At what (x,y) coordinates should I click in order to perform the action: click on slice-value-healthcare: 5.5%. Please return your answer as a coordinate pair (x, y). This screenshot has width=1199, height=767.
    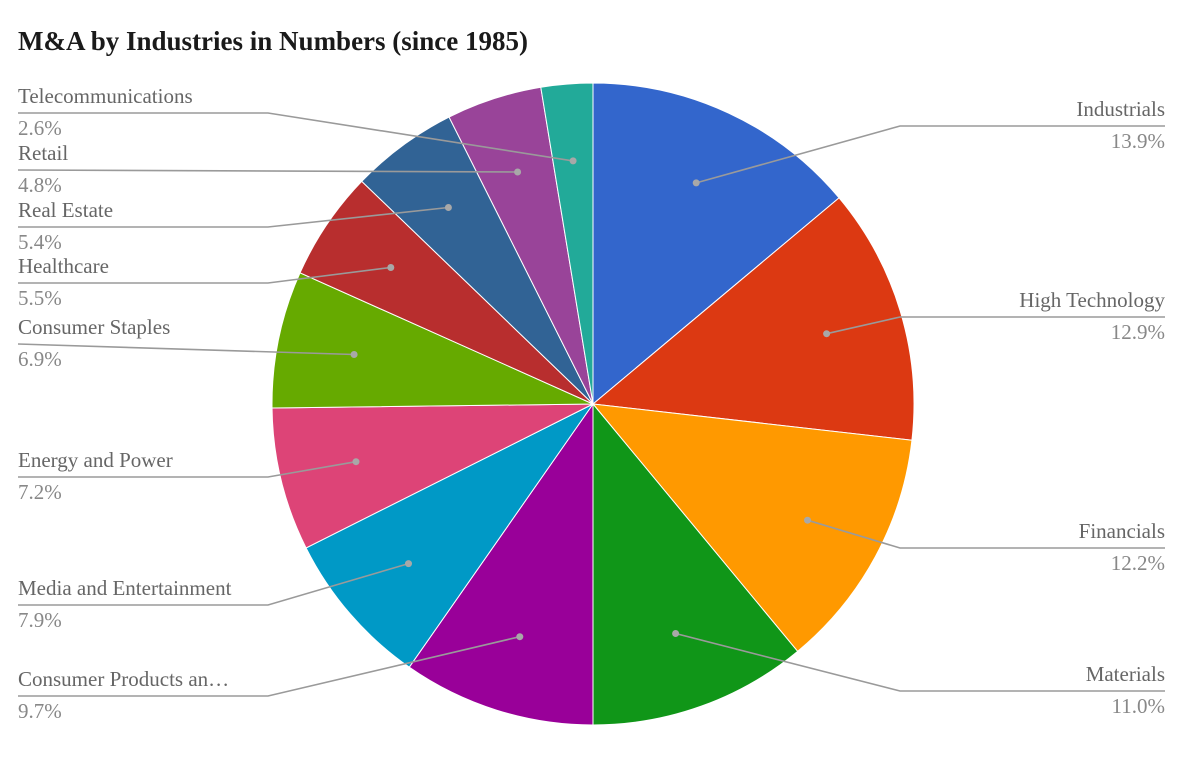
    Looking at the image, I should click on (40, 298).